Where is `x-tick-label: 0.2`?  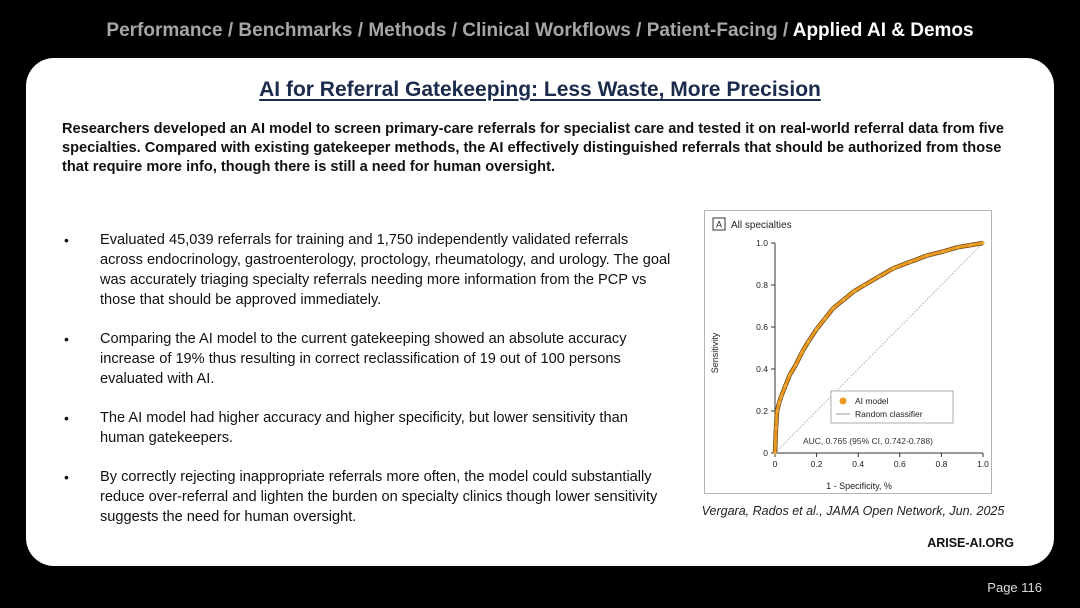 x-tick-label: 0.2 is located at coordinates (817, 464).